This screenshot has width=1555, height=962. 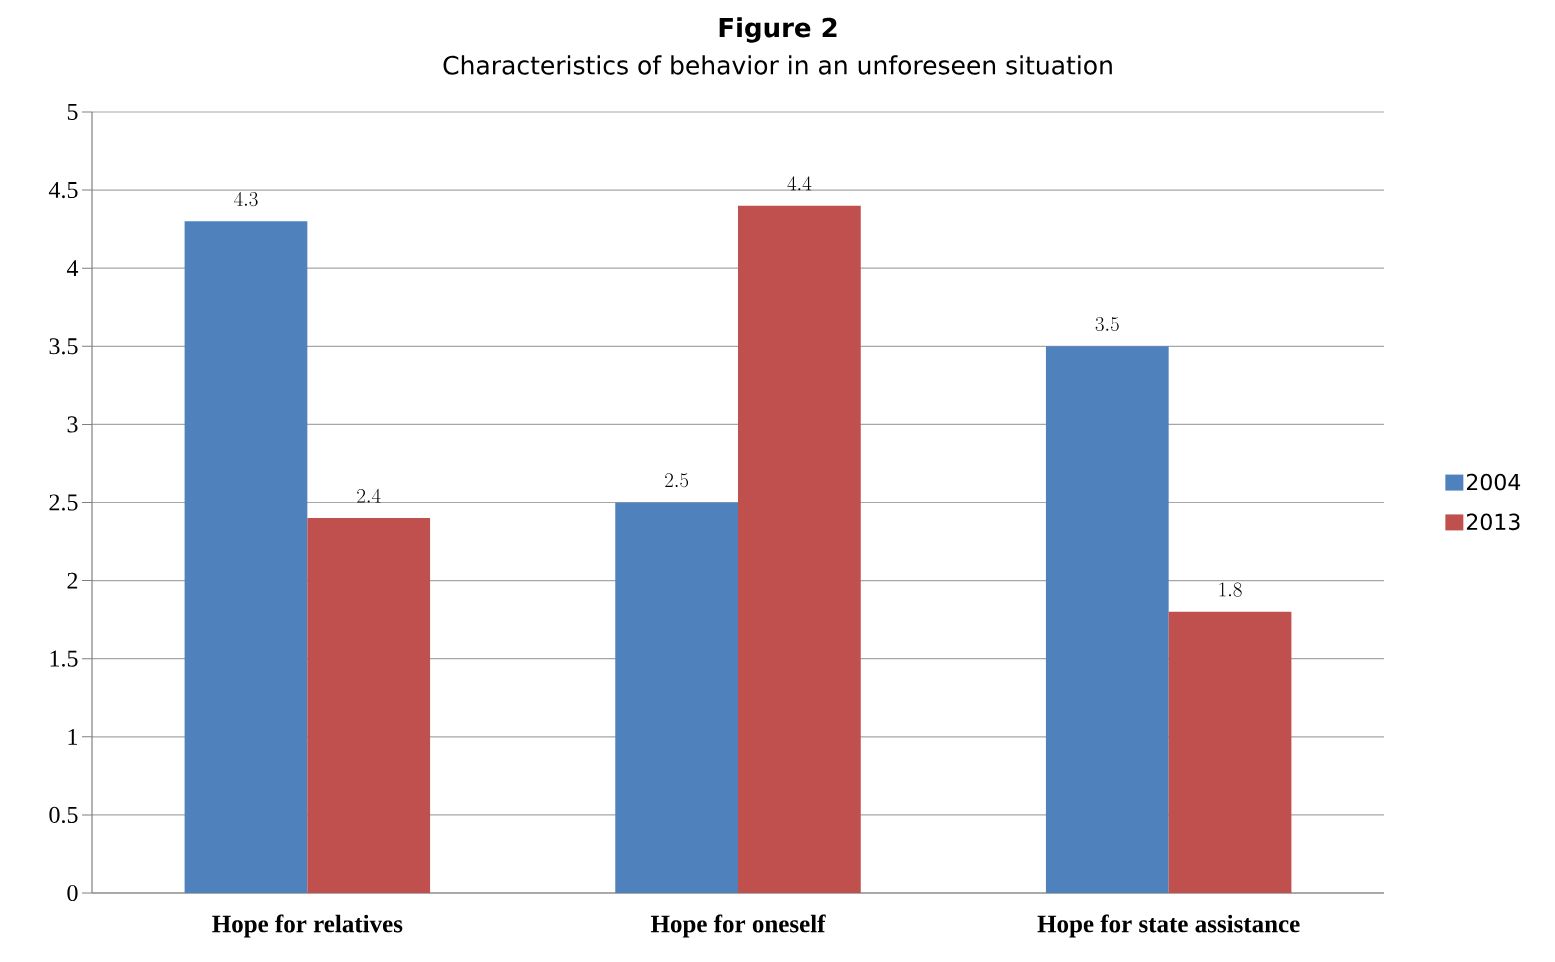 What do you see at coordinates (63, 346) in the screenshot?
I see `y-tick-label: 3.5` at bounding box center [63, 346].